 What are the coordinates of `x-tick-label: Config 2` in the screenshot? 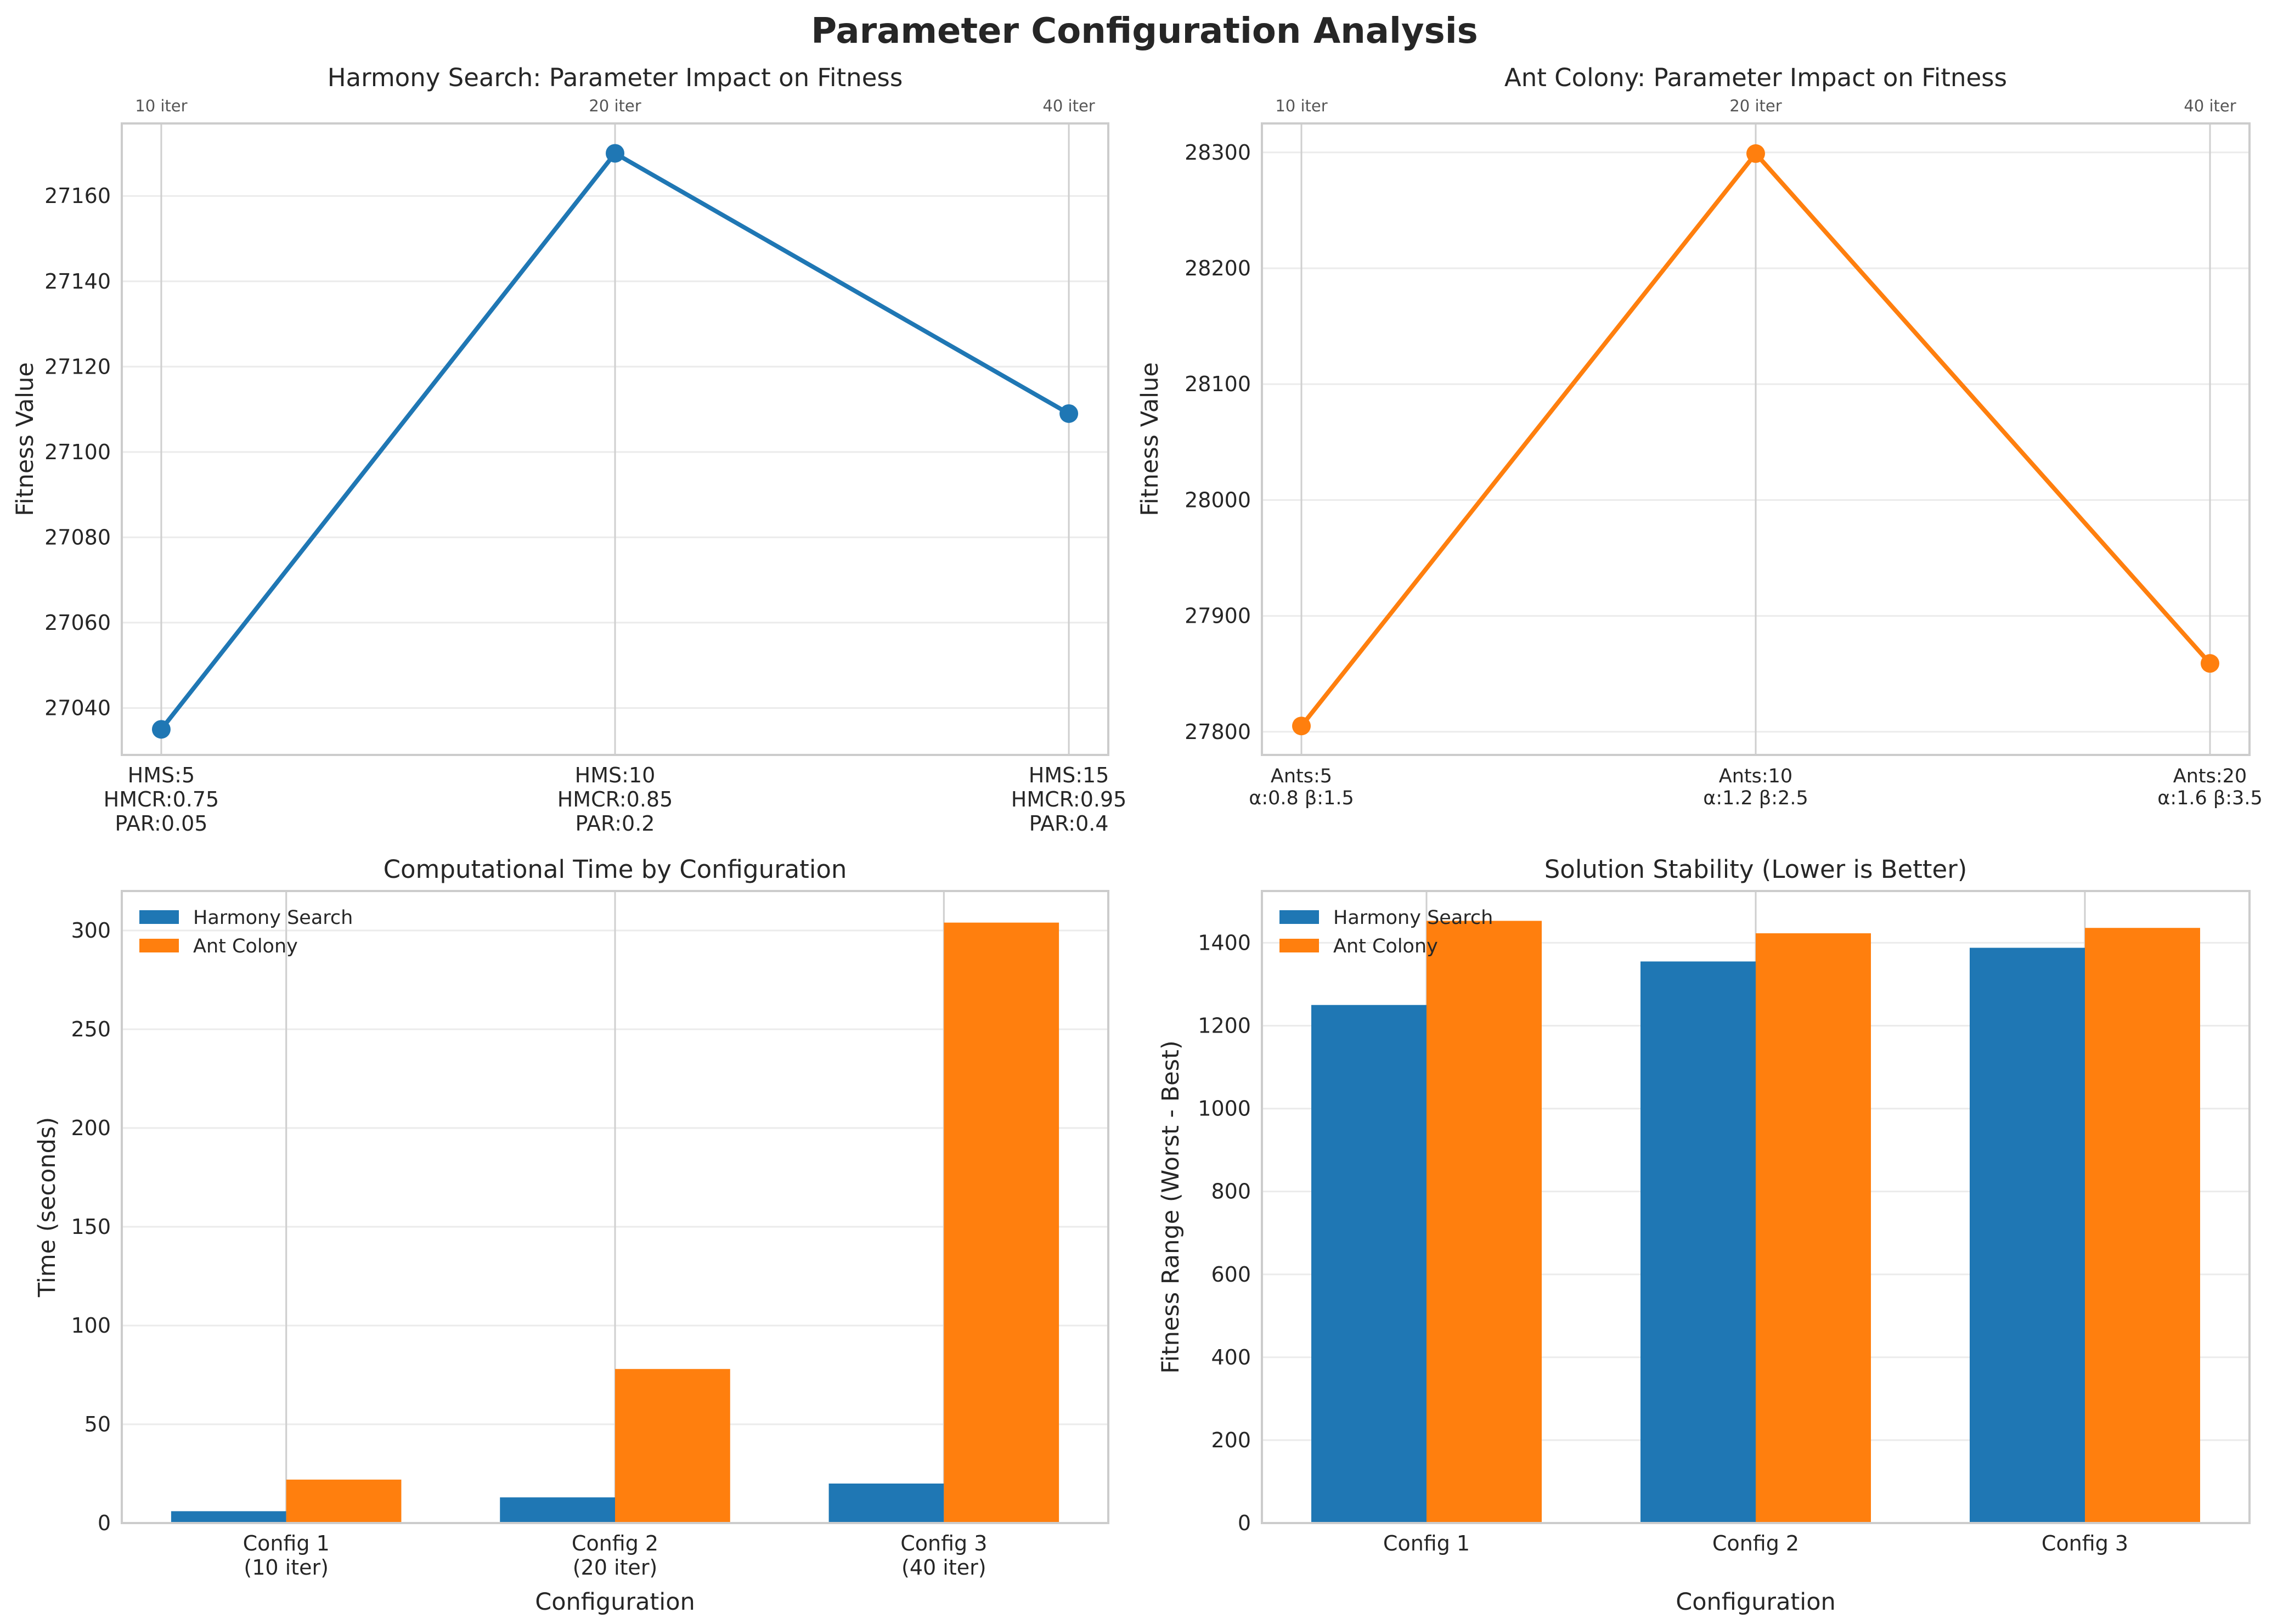 It's located at (1755, 1543).